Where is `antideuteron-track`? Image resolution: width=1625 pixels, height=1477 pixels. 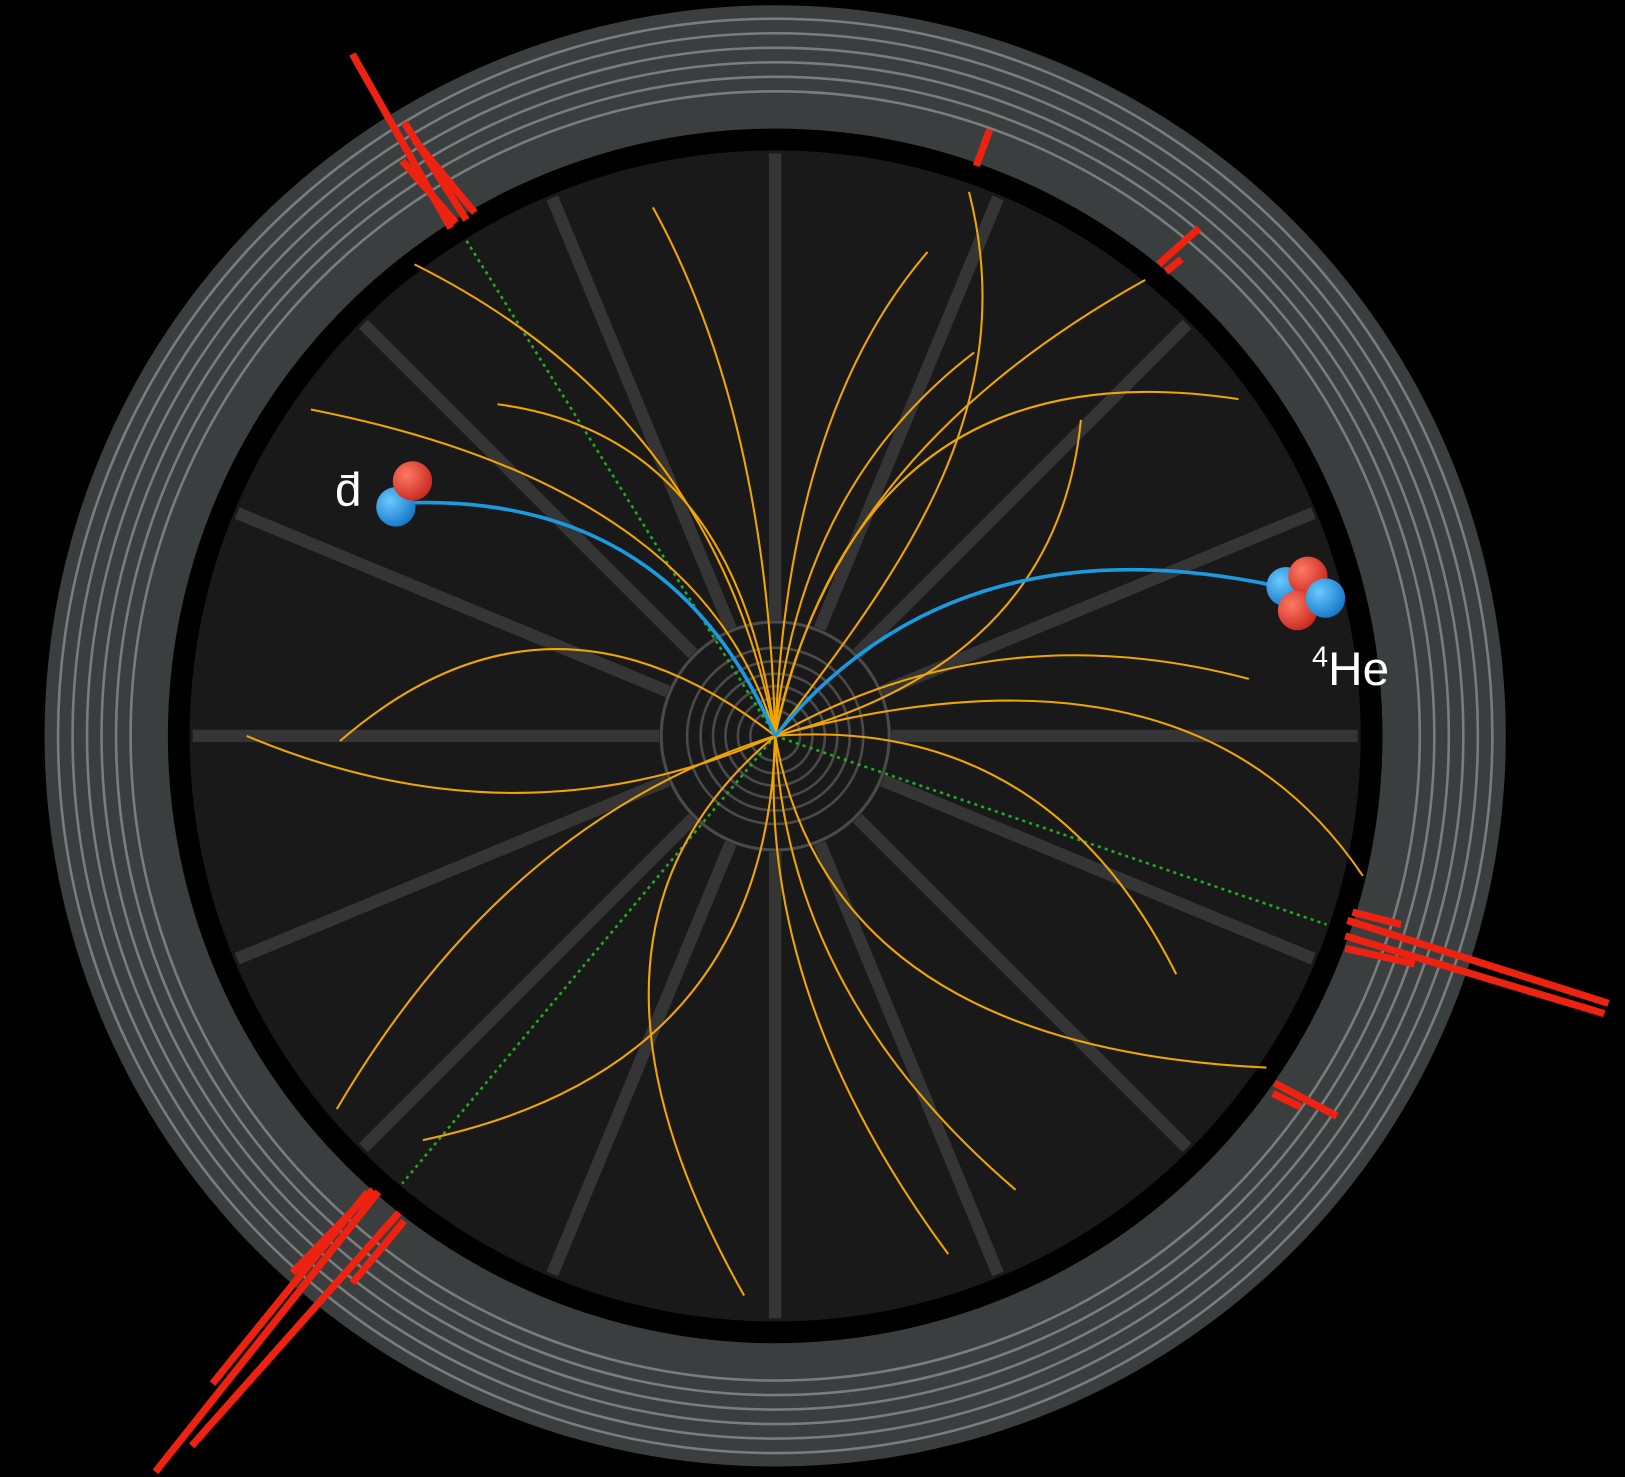 antideuteron-track is located at coordinates (595, 618).